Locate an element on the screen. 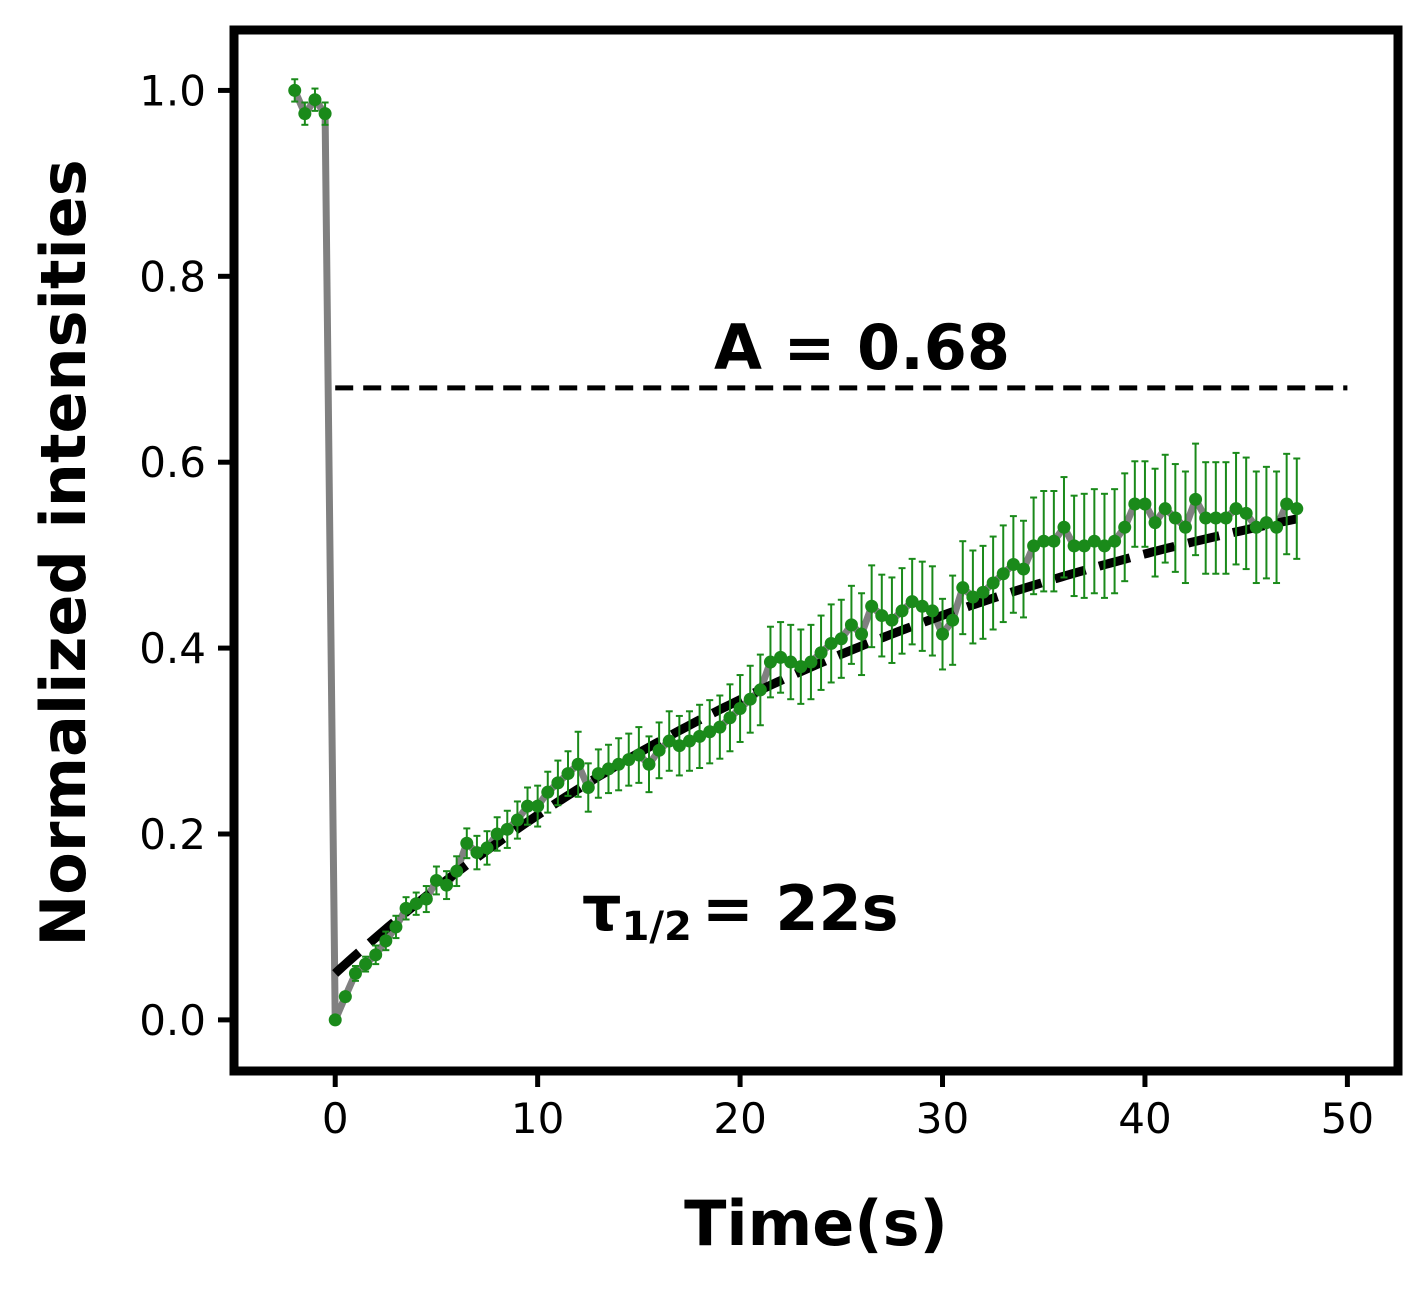 The height and width of the screenshot is (1292, 1427). y-tick-label: 0.6 is located at coordinates (172, 462).